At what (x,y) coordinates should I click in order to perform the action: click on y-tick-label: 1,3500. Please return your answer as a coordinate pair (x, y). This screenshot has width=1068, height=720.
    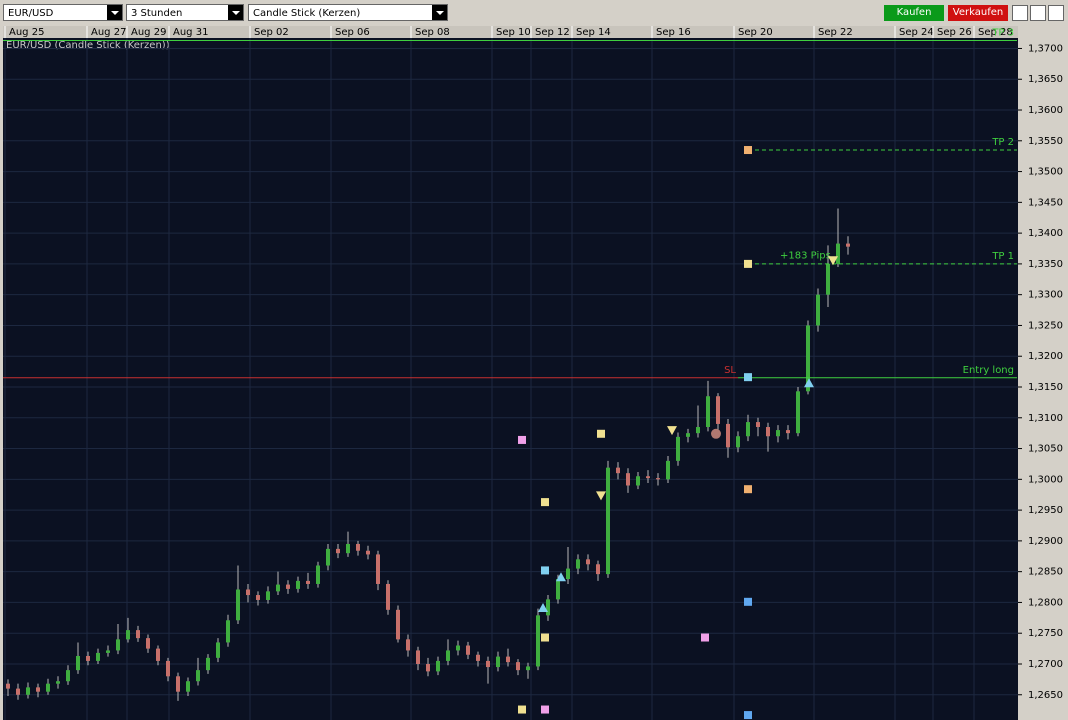
    Looking at the image, I should click on (1045, 172).